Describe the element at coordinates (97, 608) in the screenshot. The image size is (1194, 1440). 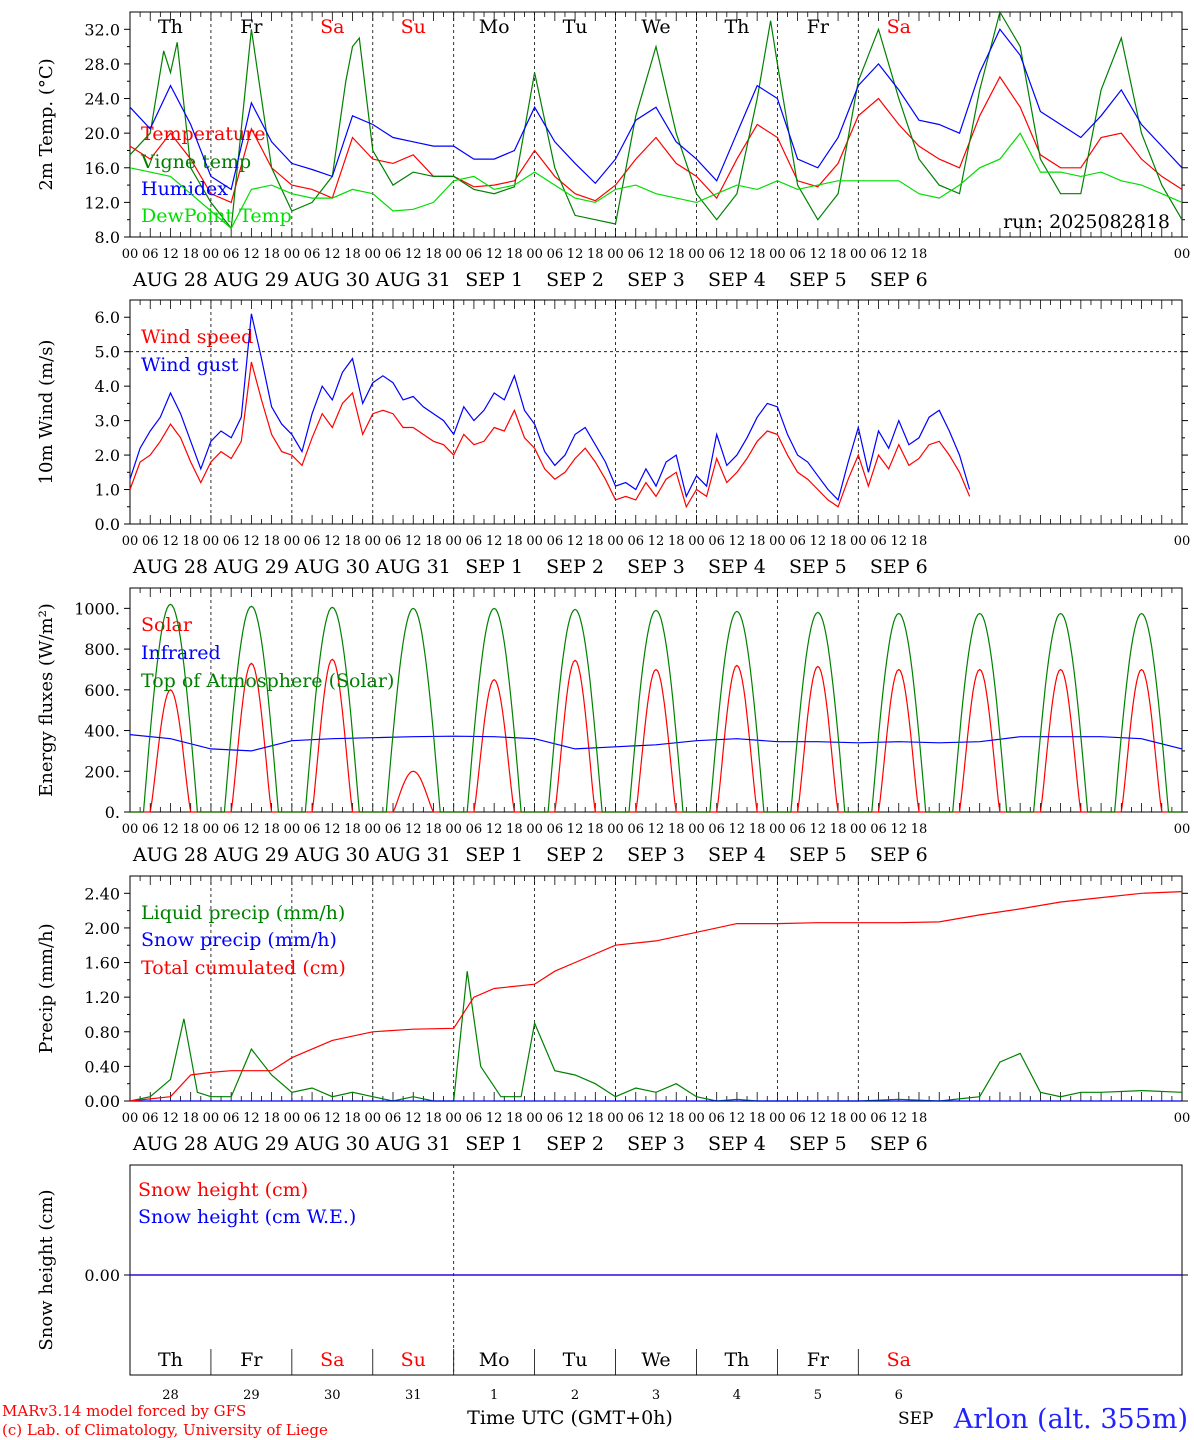
I see `y-tick-label: 1000.` at that location.